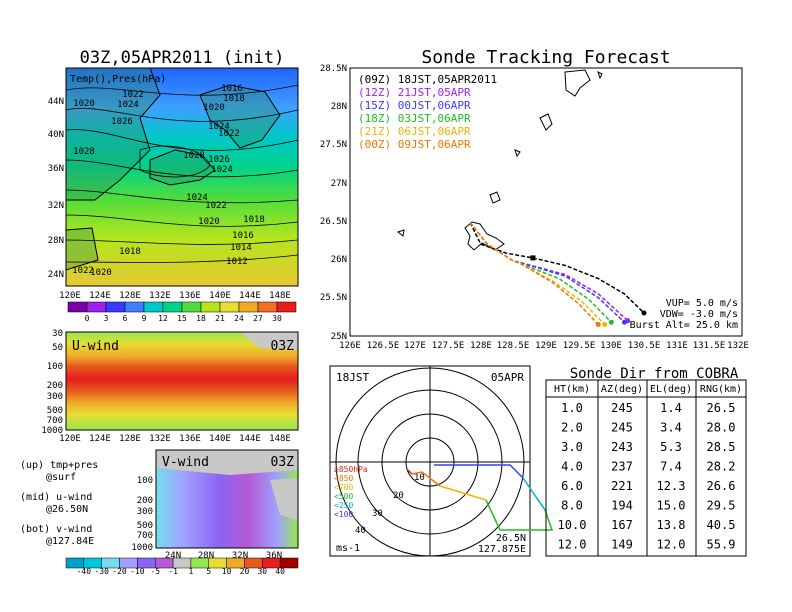  What do you see at coordinates (414, 105) in the screenshot?
I see `legend-entry: (15Z) 00JST,06APR` at bounding box center [414, 105].